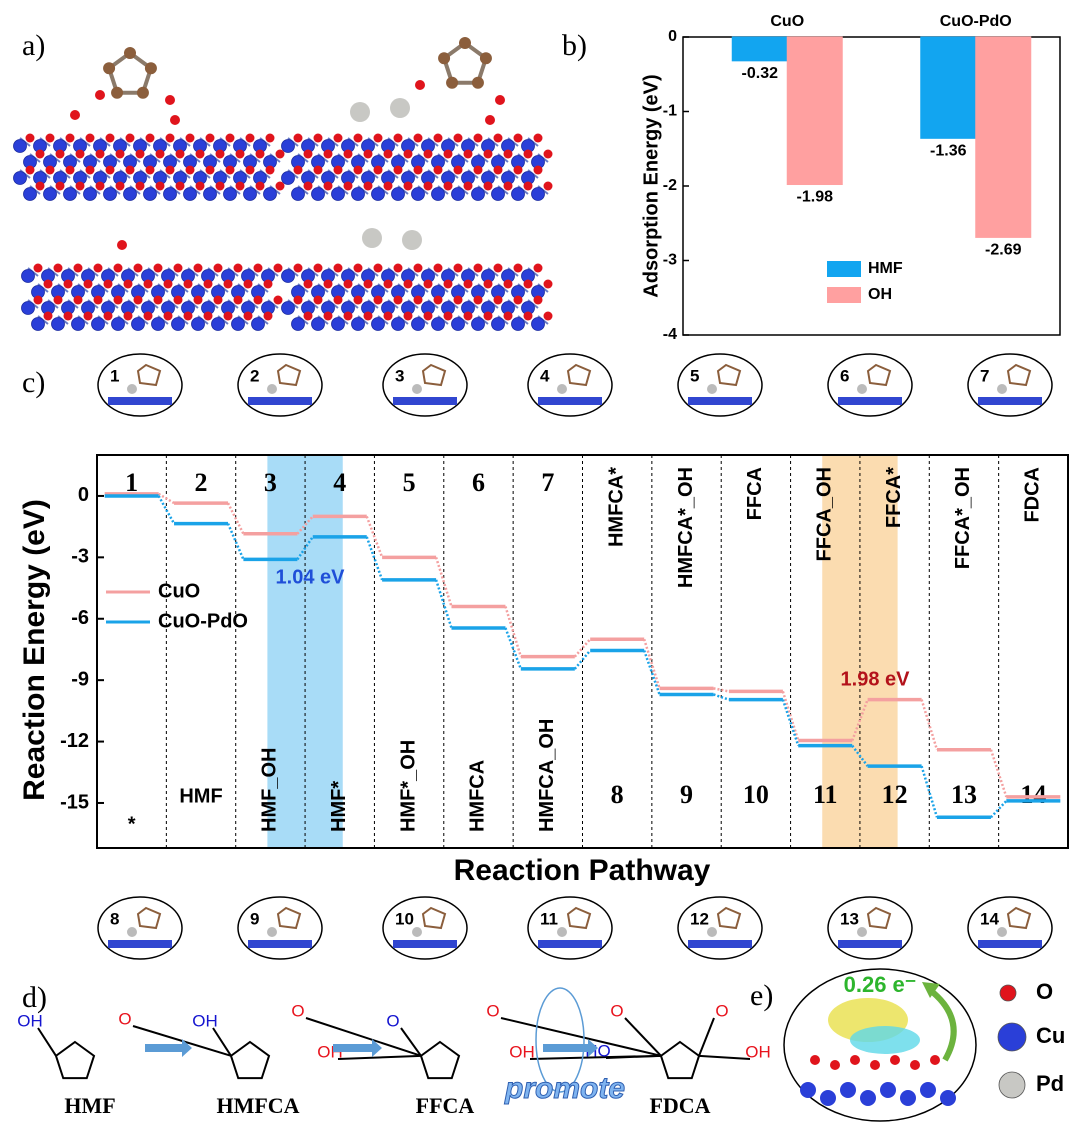  Describe the element at coordinates (1003, 137) in the screenshot. I see `bar` at that location.